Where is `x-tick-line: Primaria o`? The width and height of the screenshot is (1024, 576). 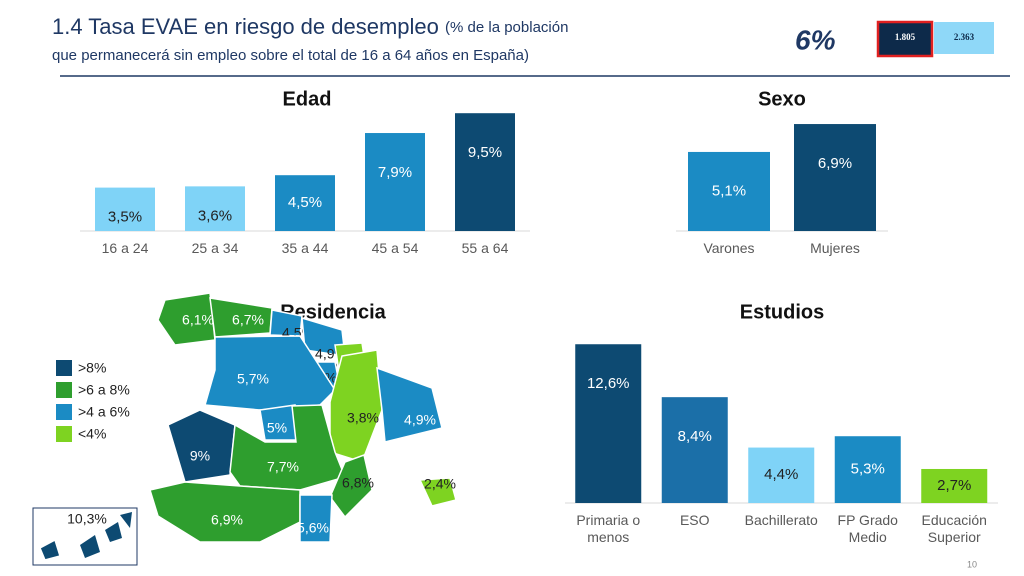
x-tick-line: Primaria o is located at coordinates (608, 520).